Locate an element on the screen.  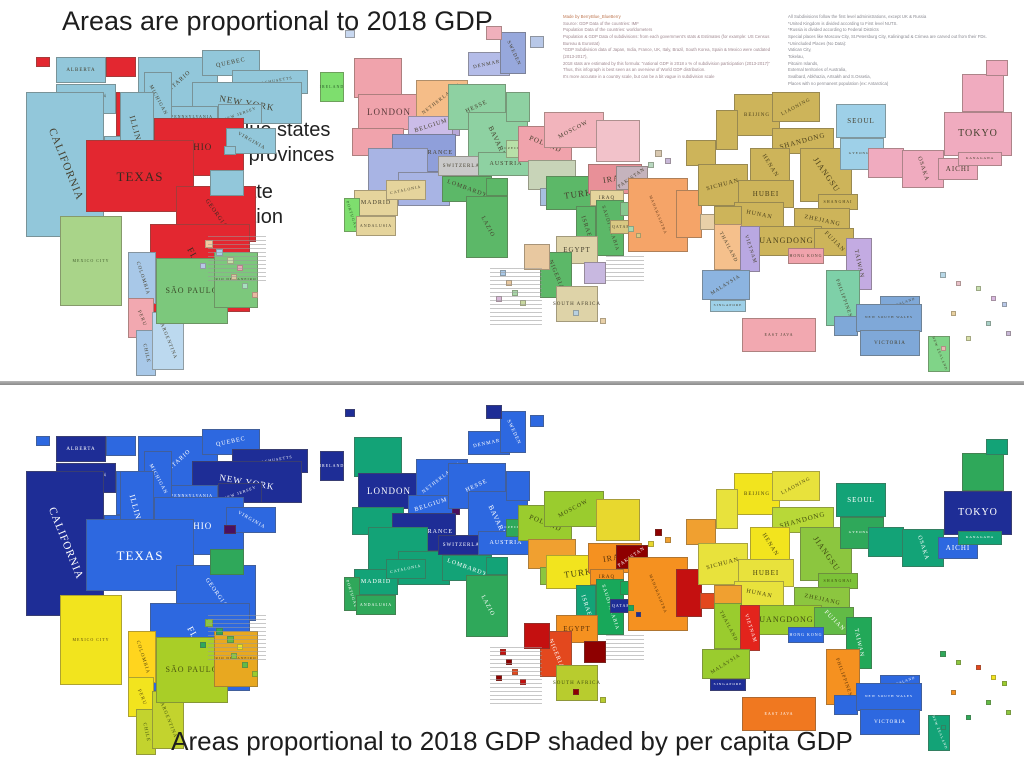
region-italy-south-top: LAZIO is located at coordinates (487, 227).